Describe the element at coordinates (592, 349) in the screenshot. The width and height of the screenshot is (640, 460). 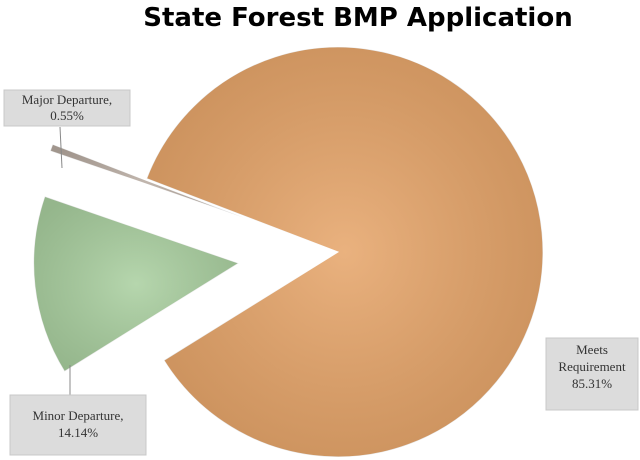
I see `label-word: Meets` at that location.